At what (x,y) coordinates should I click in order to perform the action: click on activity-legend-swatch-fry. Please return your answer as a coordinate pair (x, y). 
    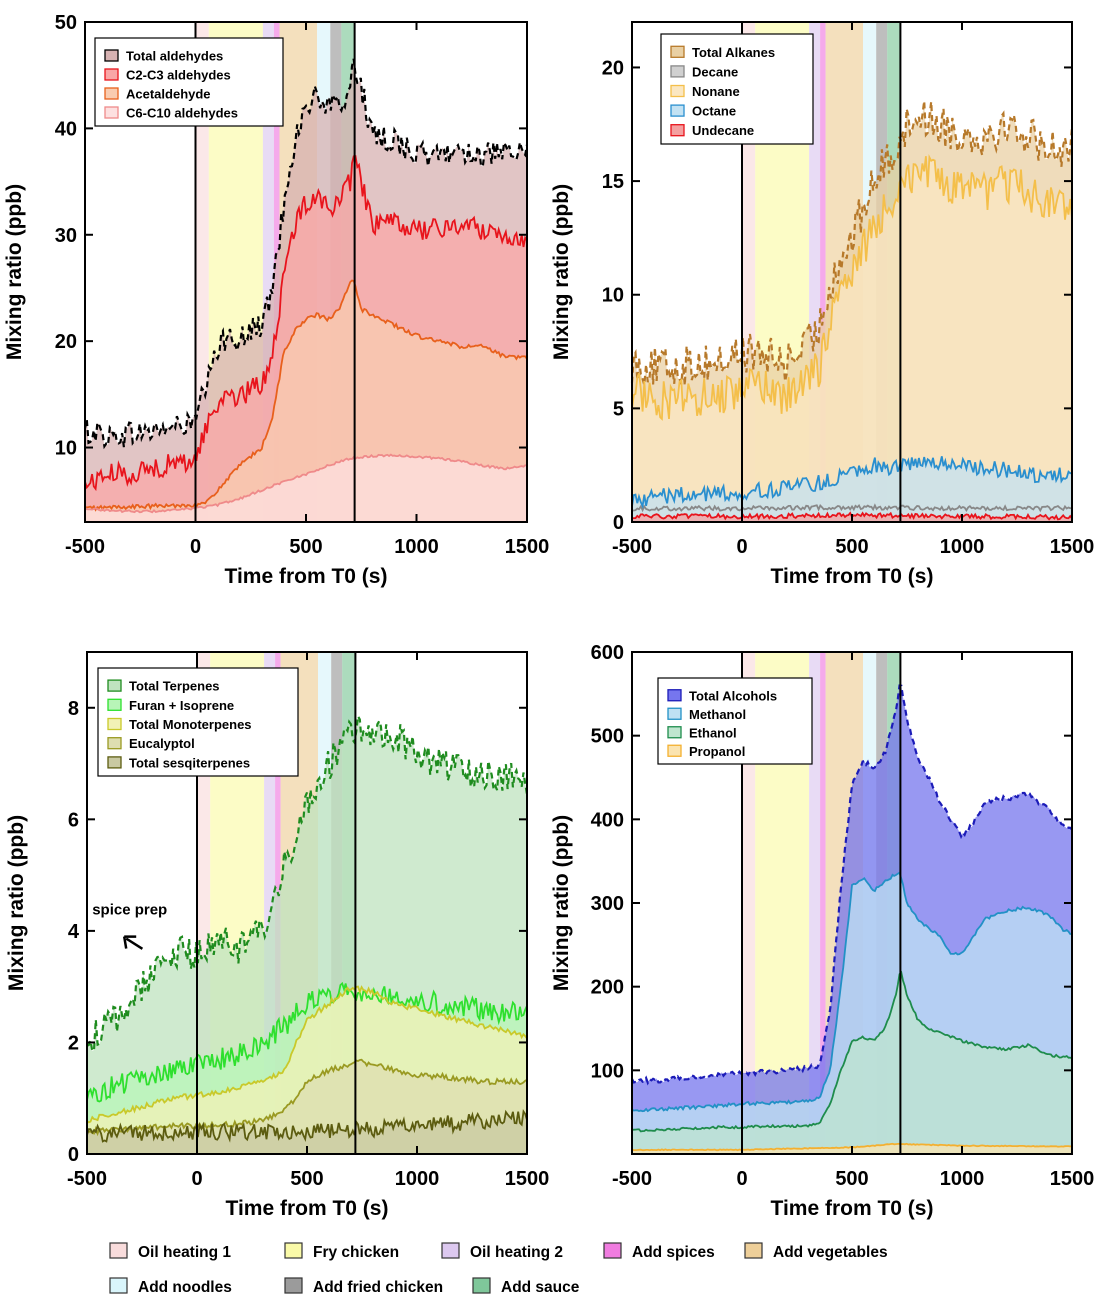
    Looking at the image, I should click on (293, 1250).